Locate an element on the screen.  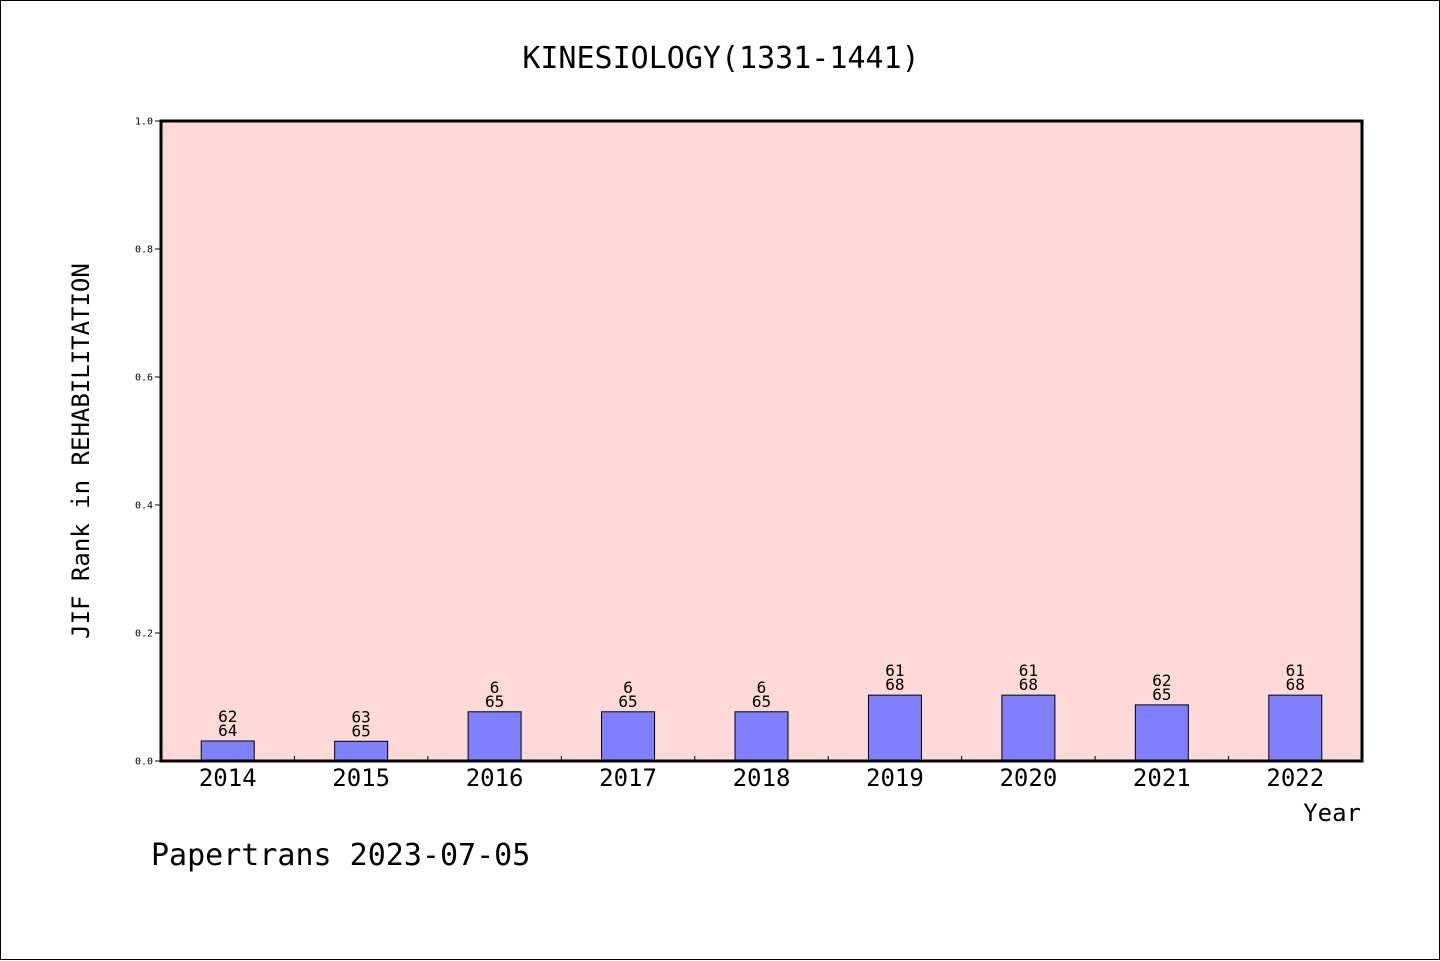
y-tick-label: 0.4 is located at coordinates (144, 506).